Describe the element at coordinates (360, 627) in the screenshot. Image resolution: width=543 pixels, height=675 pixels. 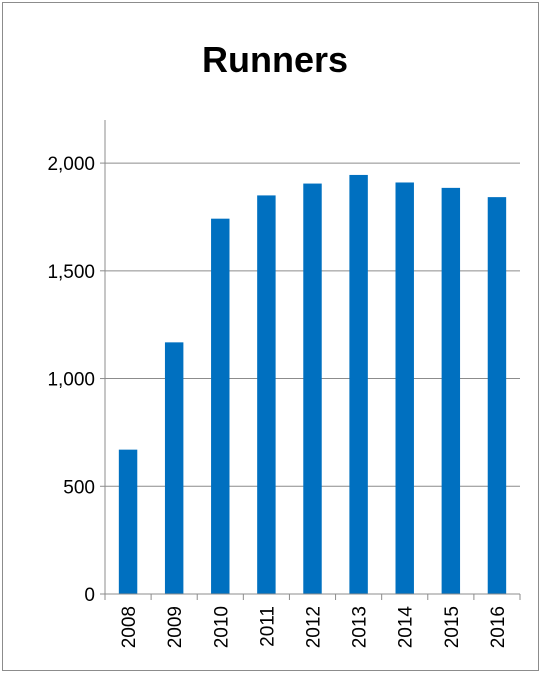
I see `x-tick-label: 2013` at that location.